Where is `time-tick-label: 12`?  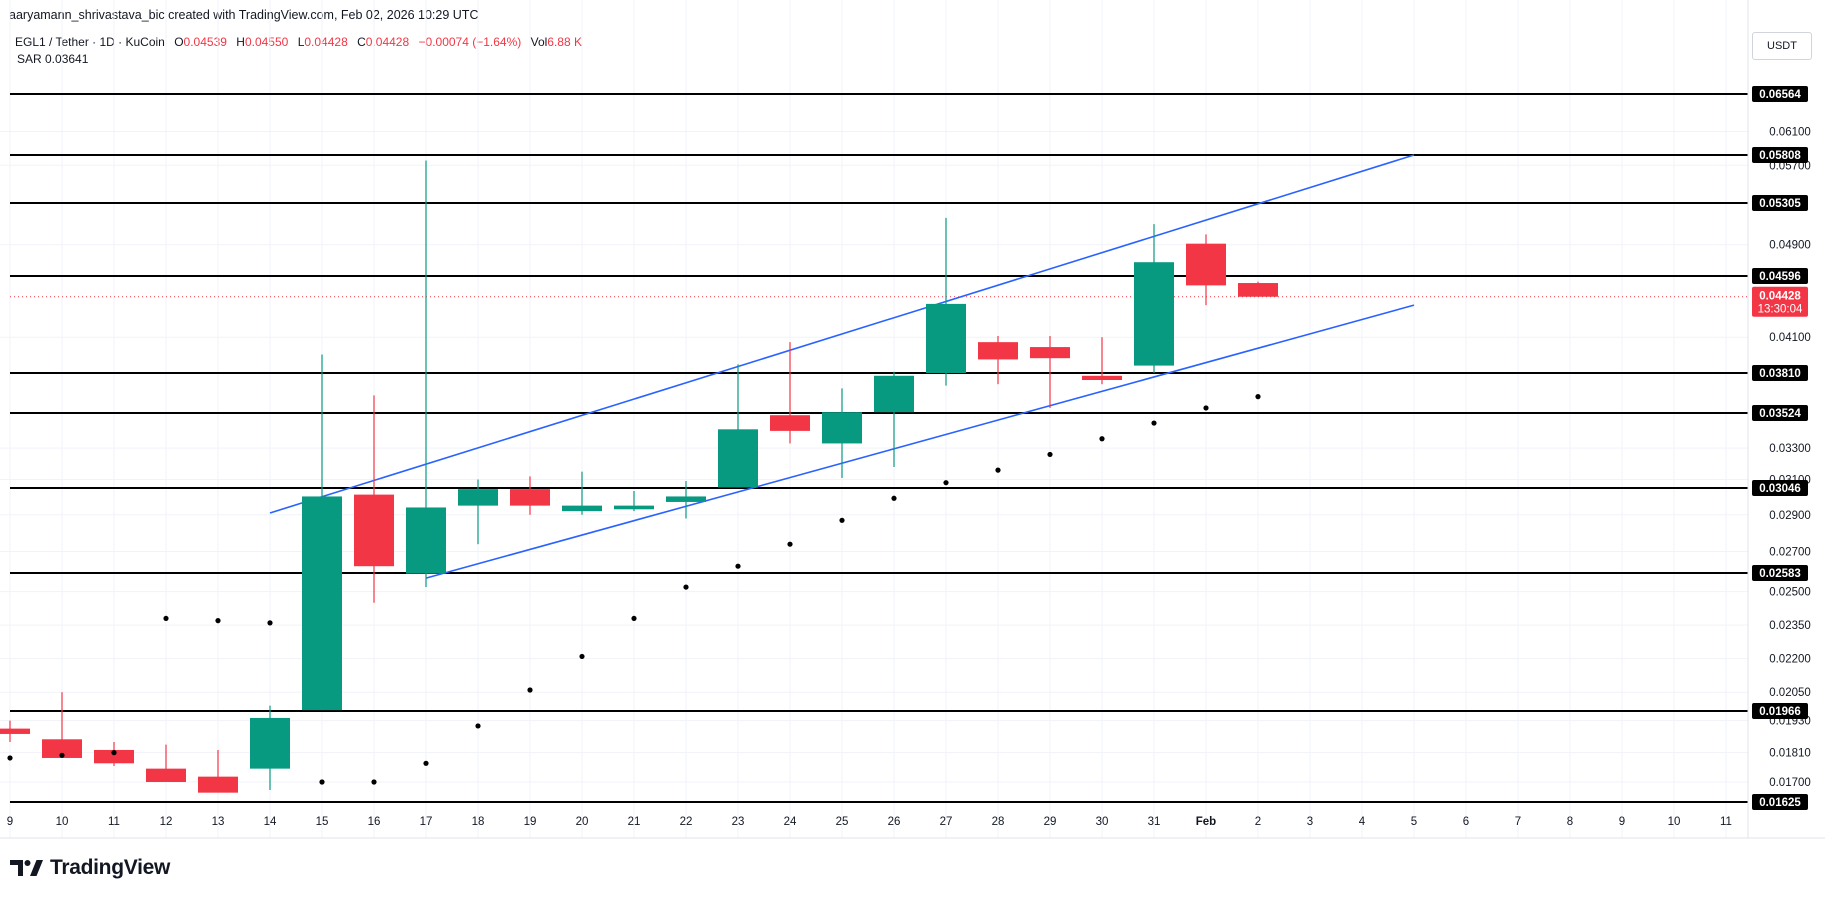 time-tick-label: 12 is located at coordinates (166, 822).